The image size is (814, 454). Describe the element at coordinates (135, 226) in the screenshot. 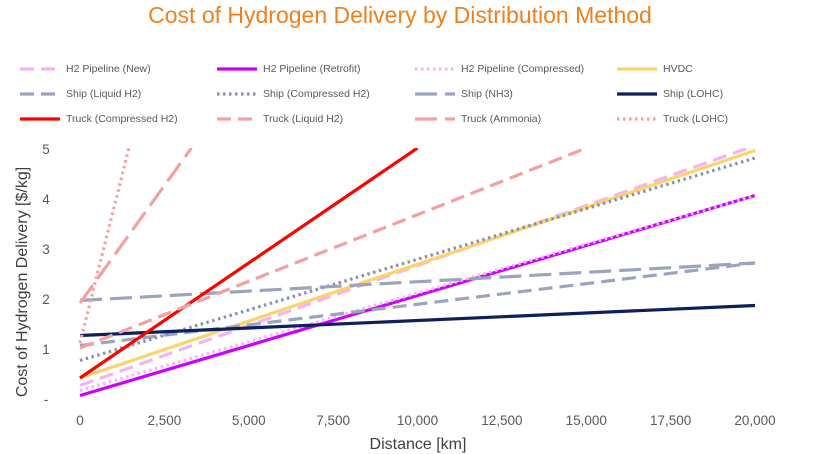

I see `series-line-truck-ammonia` at that location.